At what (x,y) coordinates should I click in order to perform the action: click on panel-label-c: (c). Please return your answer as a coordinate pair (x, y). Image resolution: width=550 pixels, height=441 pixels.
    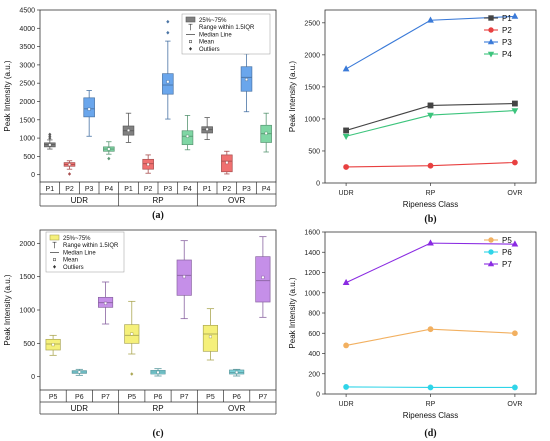
    Looking at the image, I should click on (157, 433).